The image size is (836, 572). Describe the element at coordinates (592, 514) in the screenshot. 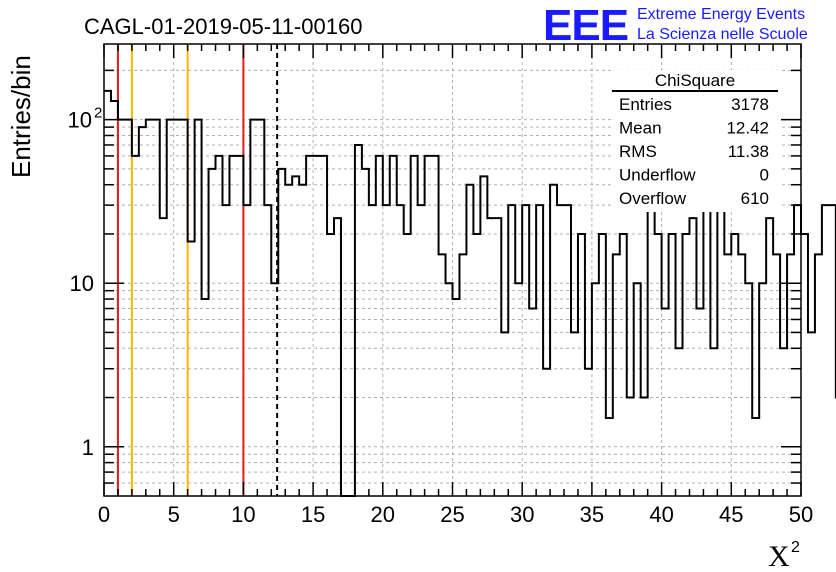

I see `x-tick-label: 35` at that location.